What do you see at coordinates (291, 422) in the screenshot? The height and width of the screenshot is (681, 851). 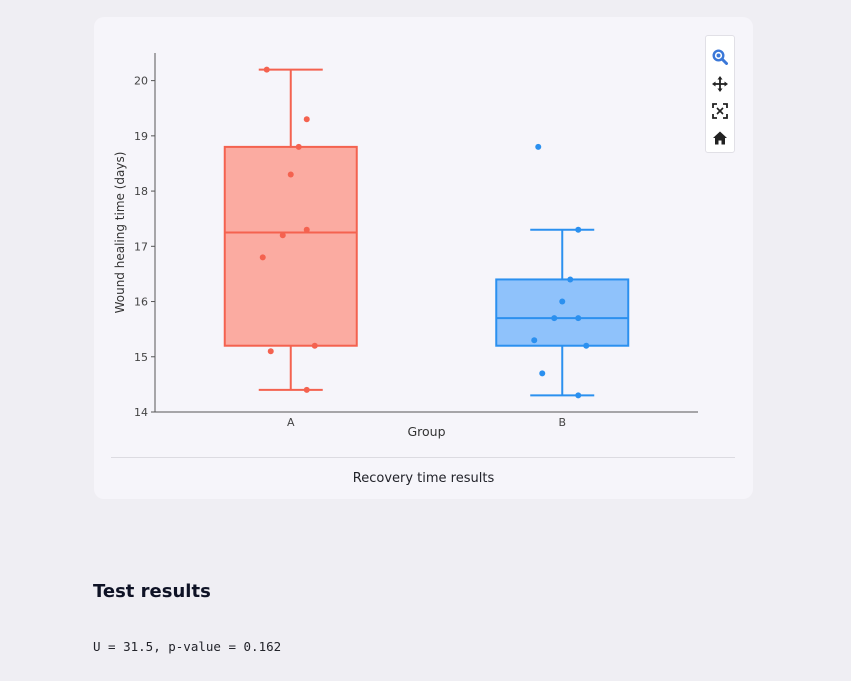 I see `x-tick-label: A` at bounding box center [291, 422].